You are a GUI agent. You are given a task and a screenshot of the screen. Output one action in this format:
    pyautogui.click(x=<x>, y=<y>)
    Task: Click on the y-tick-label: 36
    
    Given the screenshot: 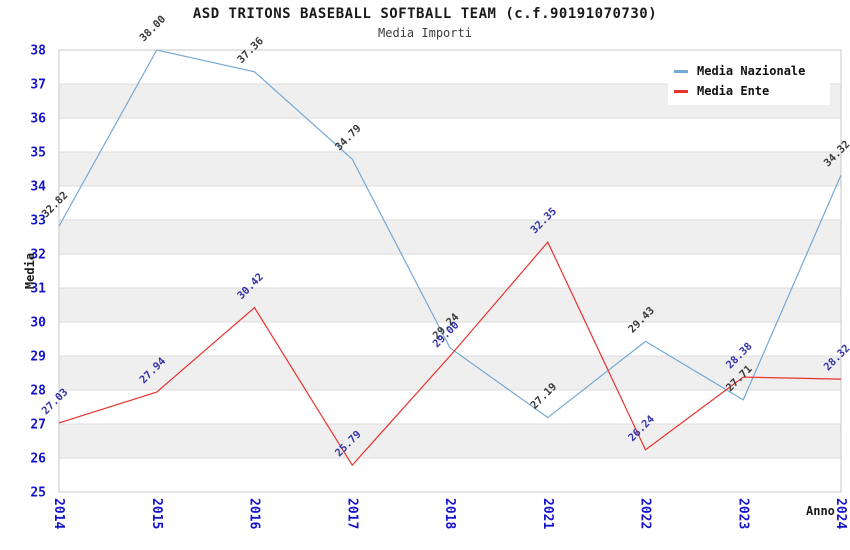 What is the action you would take?
    pyautogui.click(x=38, y=119)
    